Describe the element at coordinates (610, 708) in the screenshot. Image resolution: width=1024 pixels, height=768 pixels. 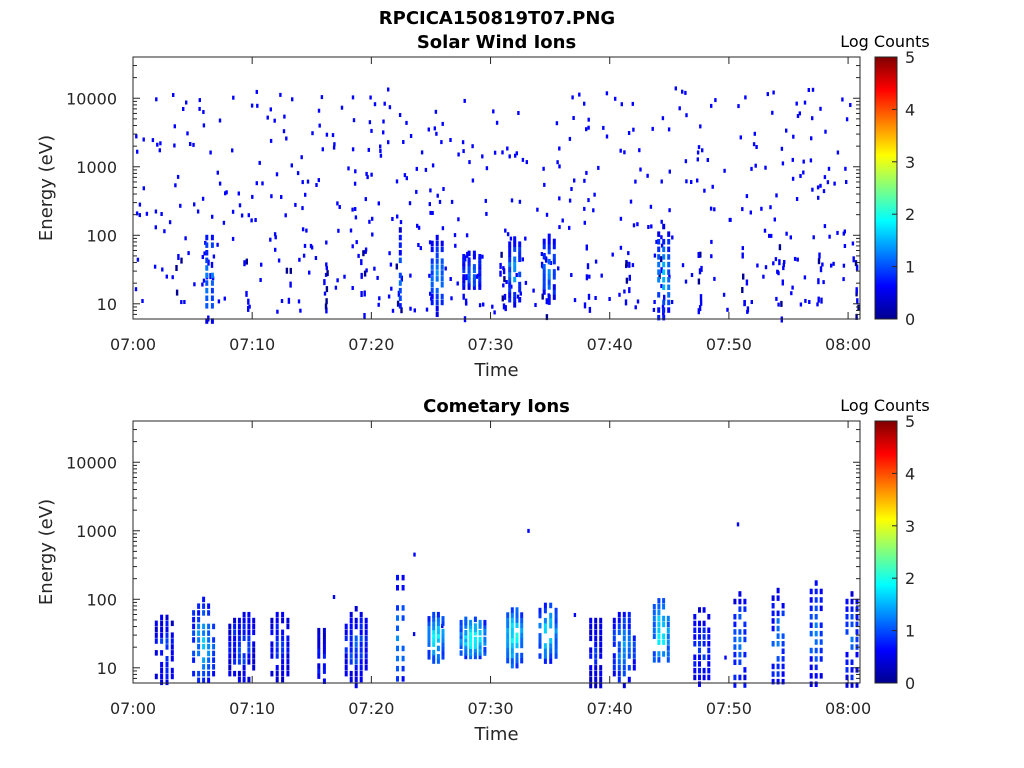
I see `x-tick-label: 07:40` at that location.